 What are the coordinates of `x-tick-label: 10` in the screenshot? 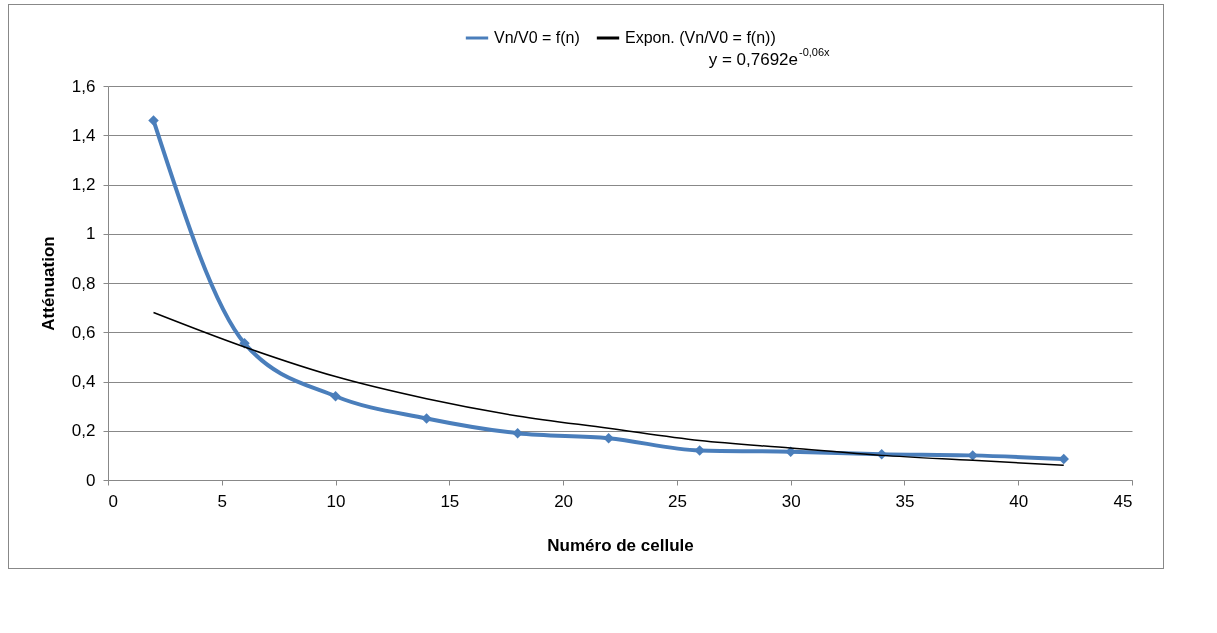 It's located at (336, 501).